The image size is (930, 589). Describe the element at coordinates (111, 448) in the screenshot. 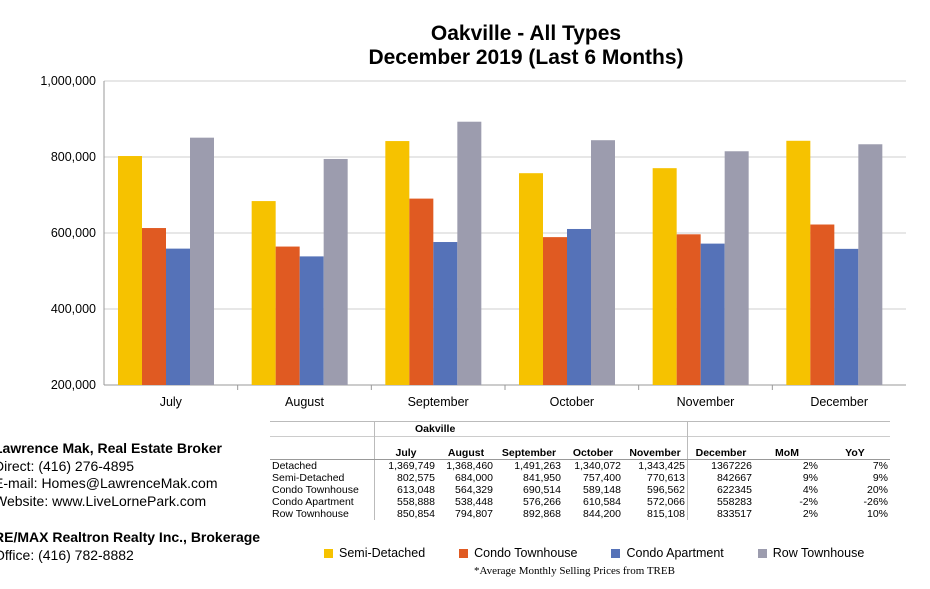

I see `broker-name: Lawrence Mak, Real Estate Broker` at that location.